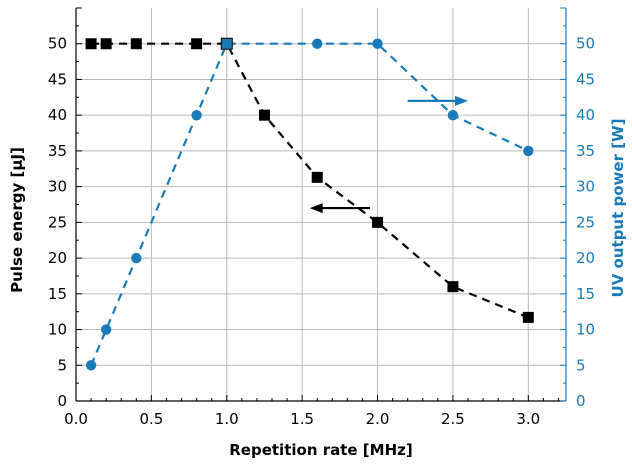  I want to click on y-tick-label-right: 35, so click(585, 151).